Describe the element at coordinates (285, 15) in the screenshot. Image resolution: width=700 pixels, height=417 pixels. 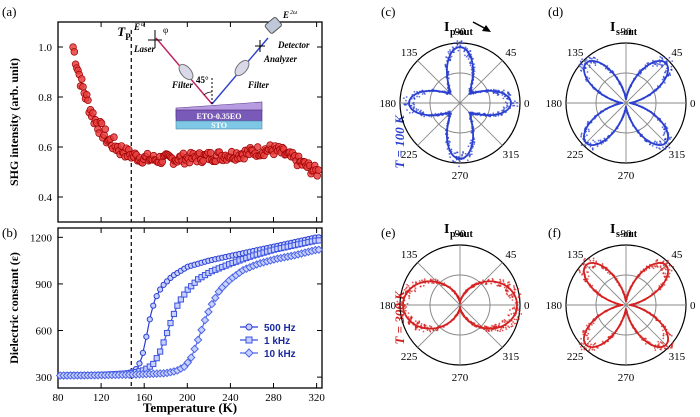
I see `e-2omega-label: E` at that location.